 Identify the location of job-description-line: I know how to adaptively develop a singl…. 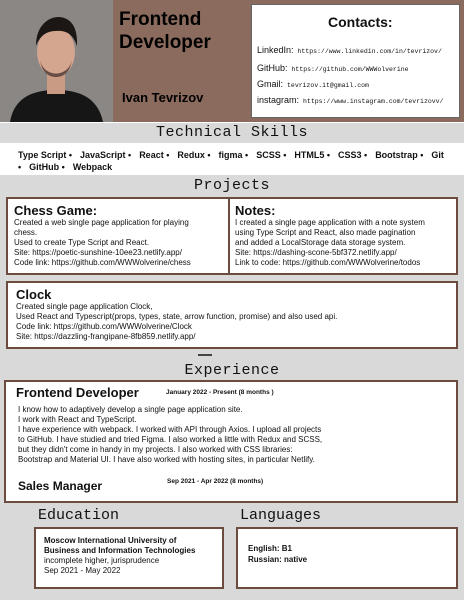
(130, 409).